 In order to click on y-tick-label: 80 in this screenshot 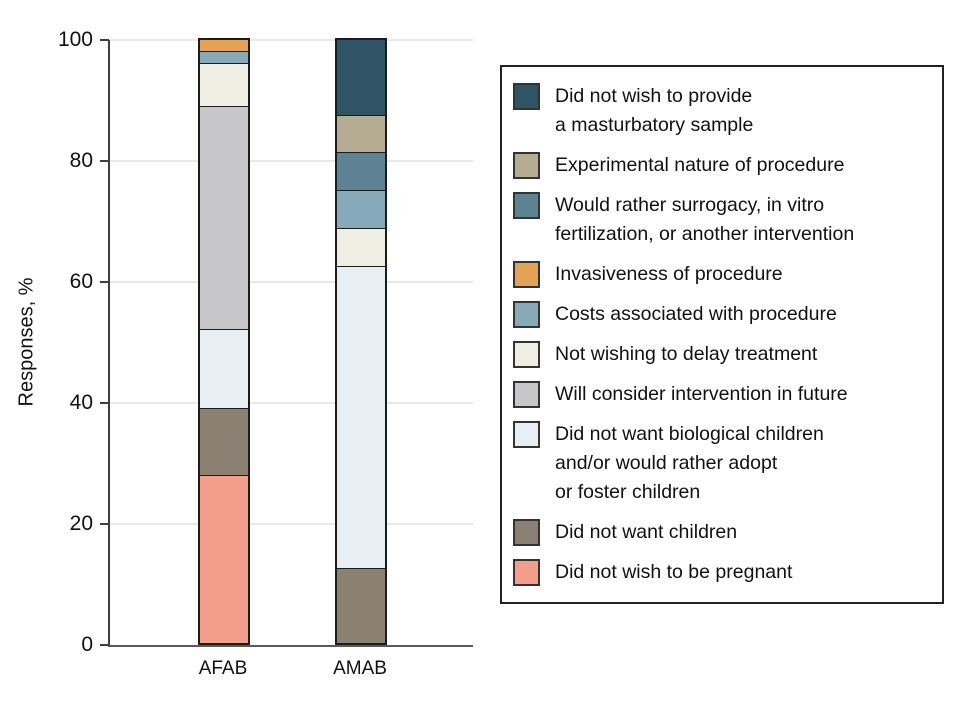, I will do `click(81, 160)`.